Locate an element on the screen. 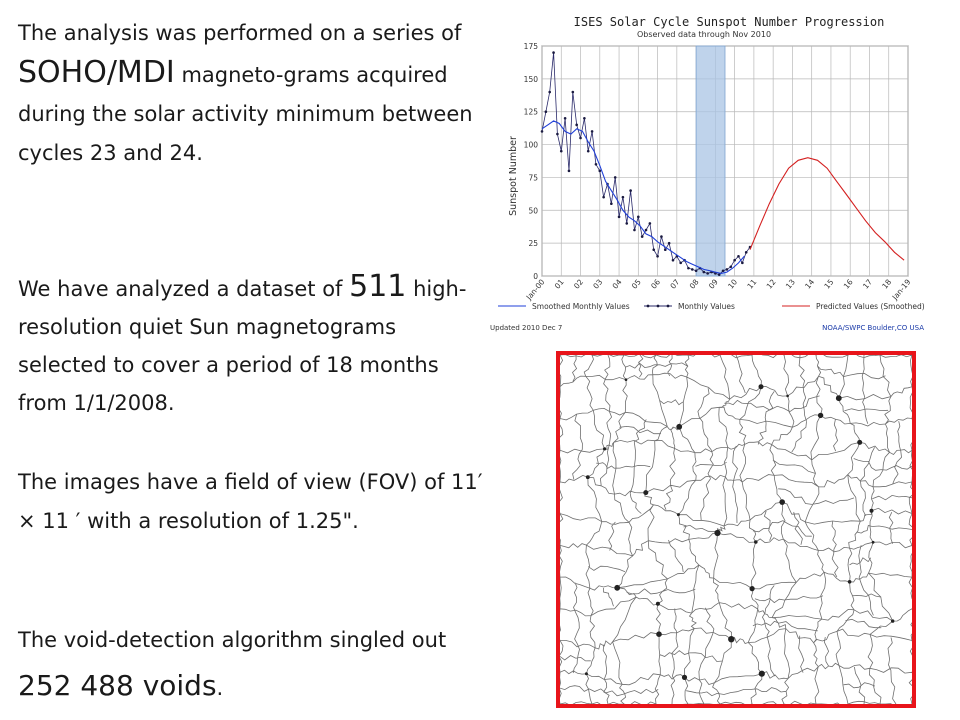 This screenshot has width=960, height=720. x-tick-label: 17 is located at coordinates (867, 283).